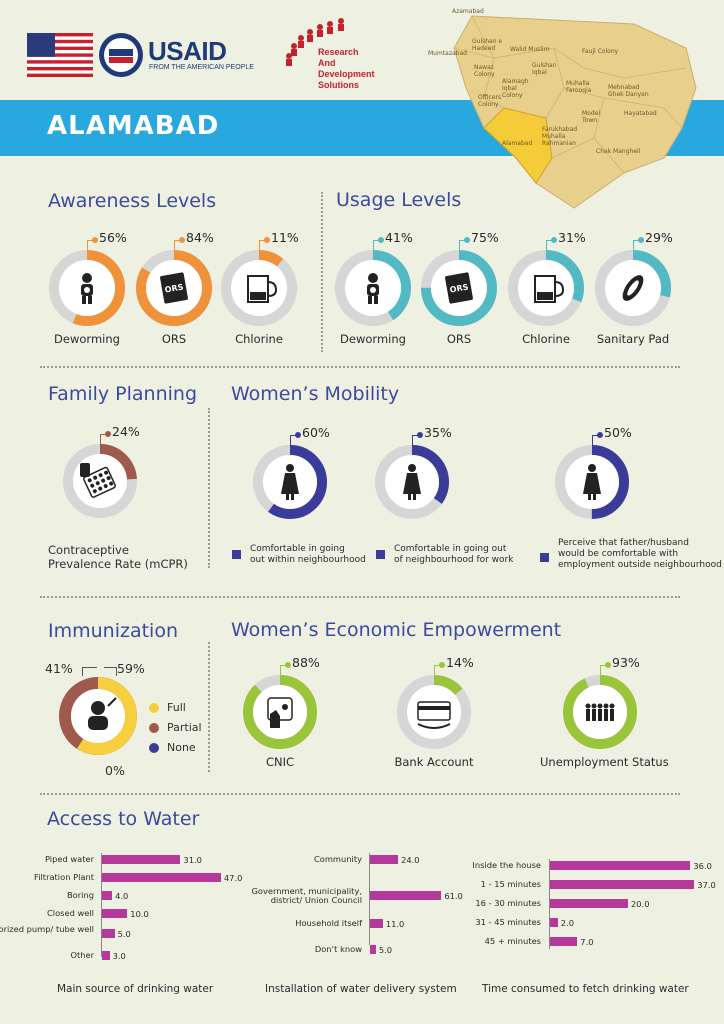 This screenshot has width=724, height=1024. What do you see at coordinates (59, 668) in the screenshot?
I see `immunization-percent: 41%` at bounding box center [59, 668].